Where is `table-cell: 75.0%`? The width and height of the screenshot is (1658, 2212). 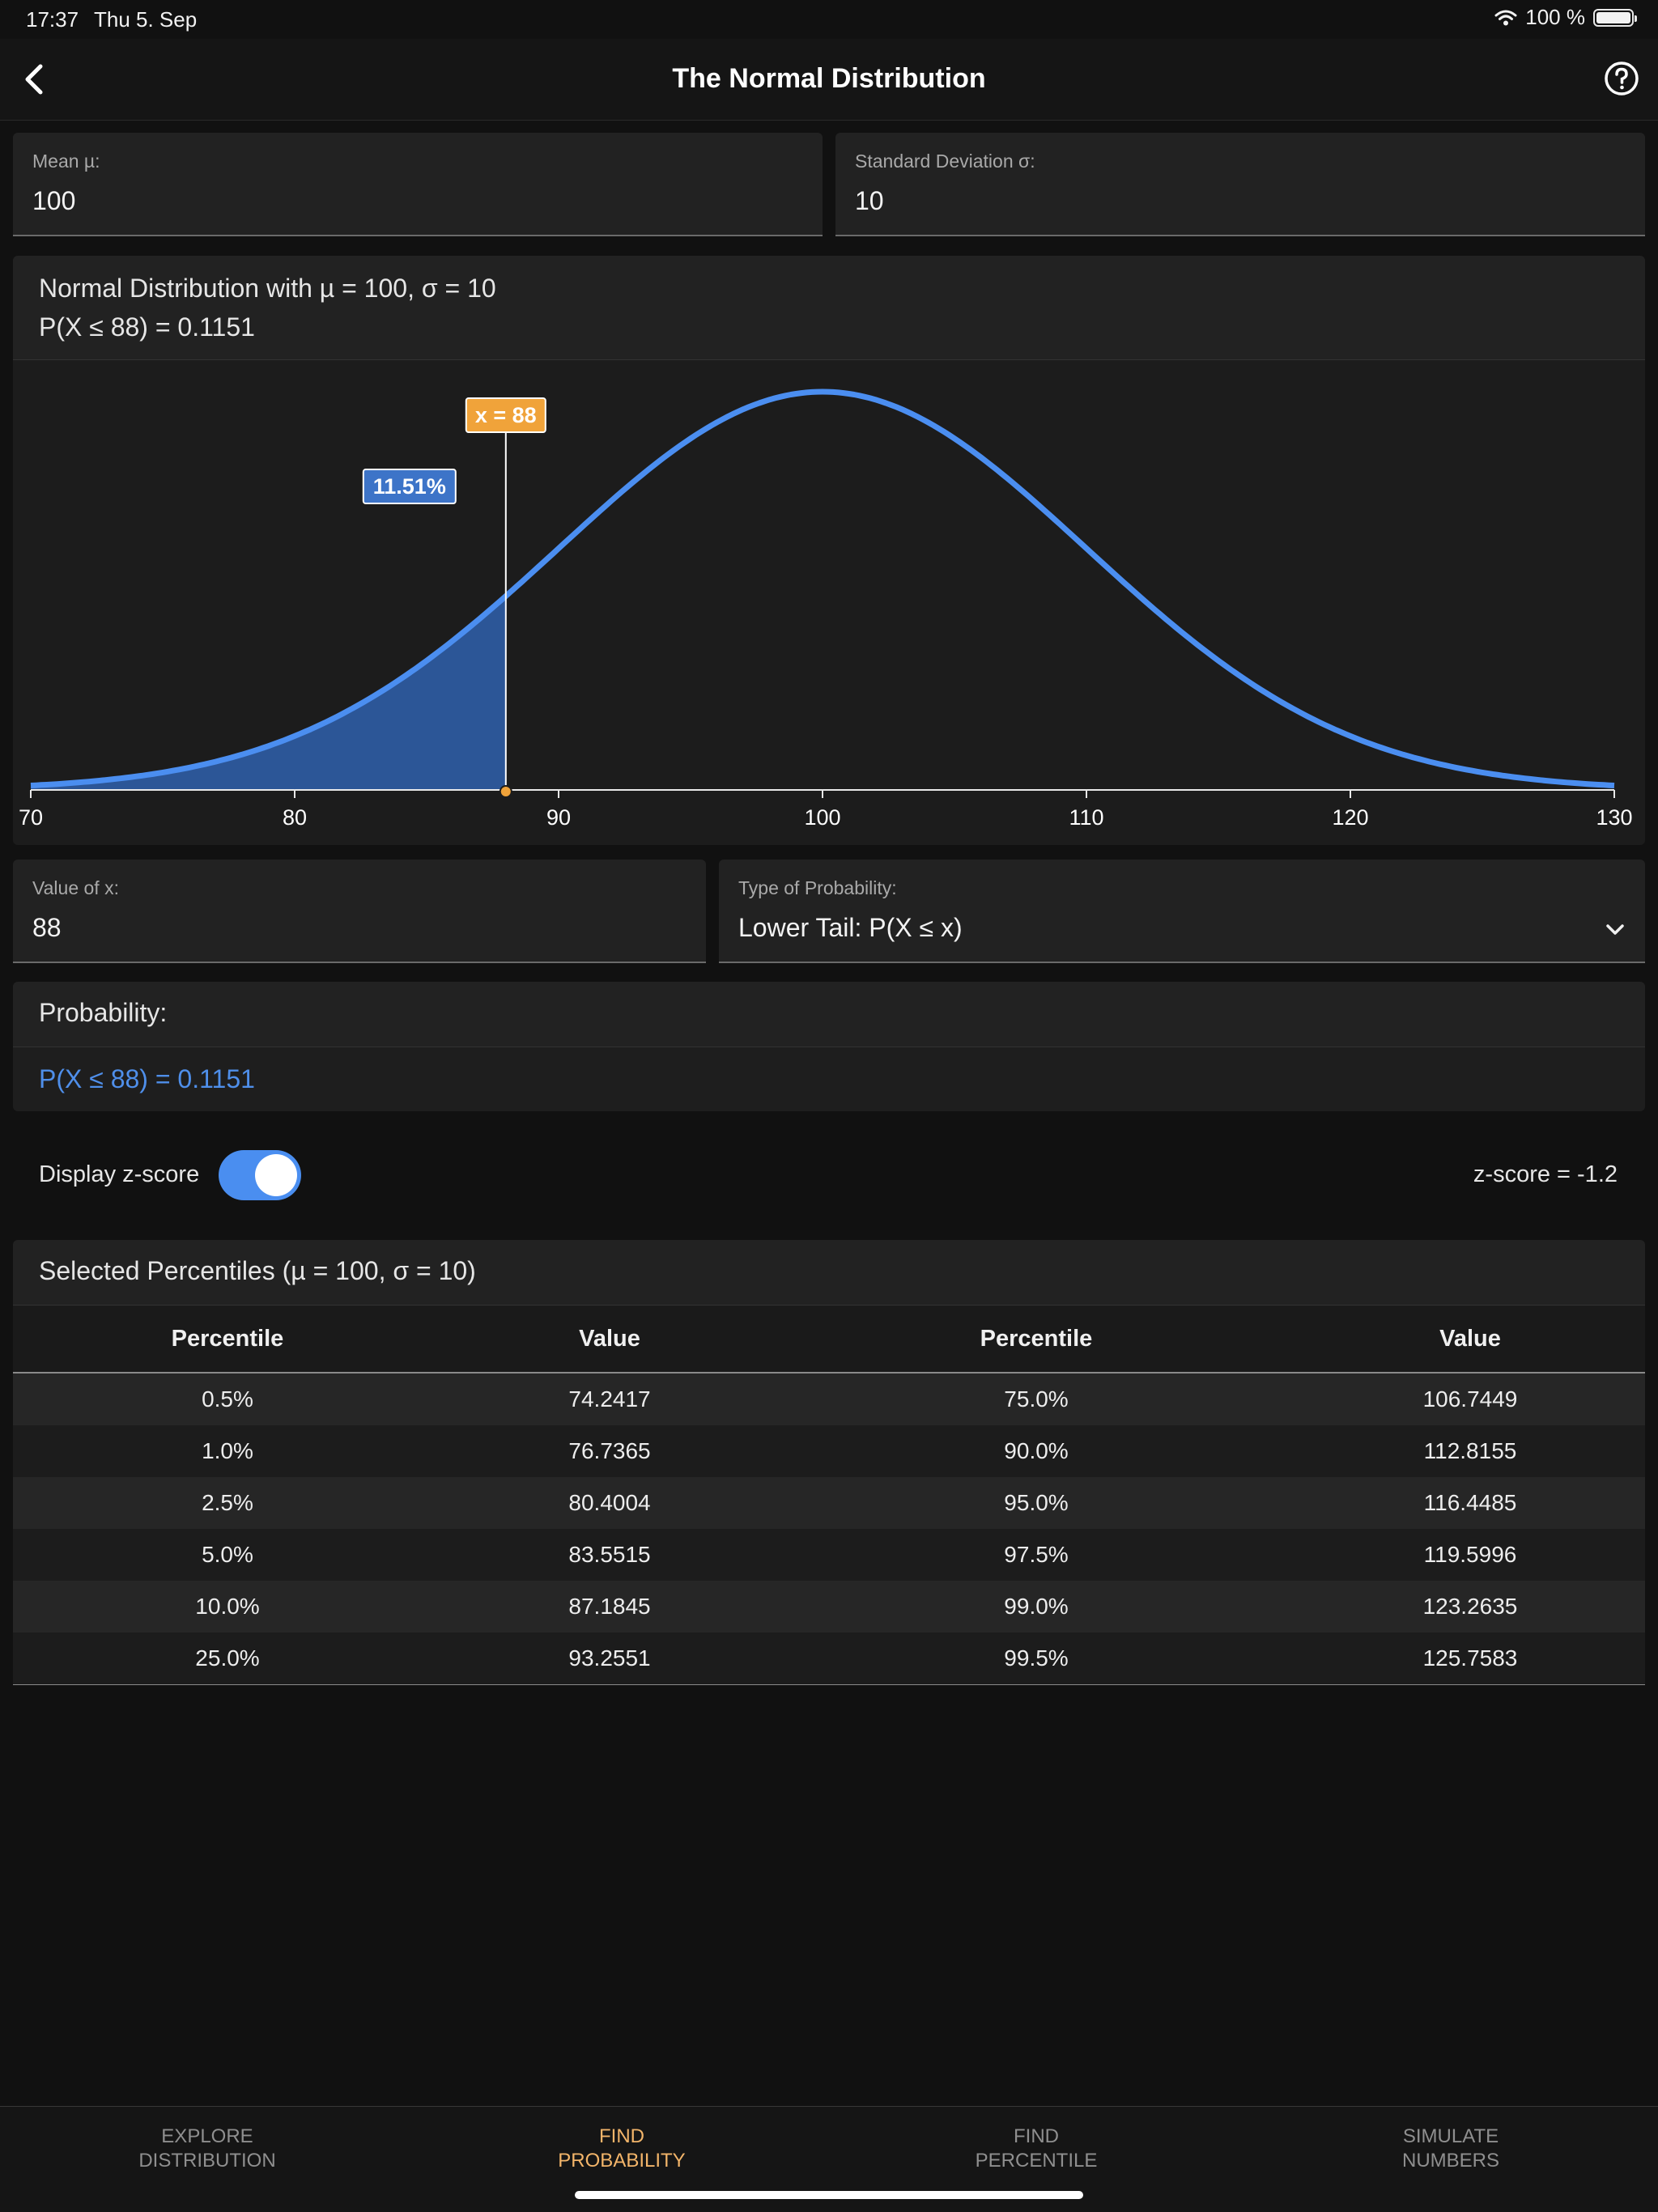
table-cell: 75.0% is located at coordinates (1036, 1399).